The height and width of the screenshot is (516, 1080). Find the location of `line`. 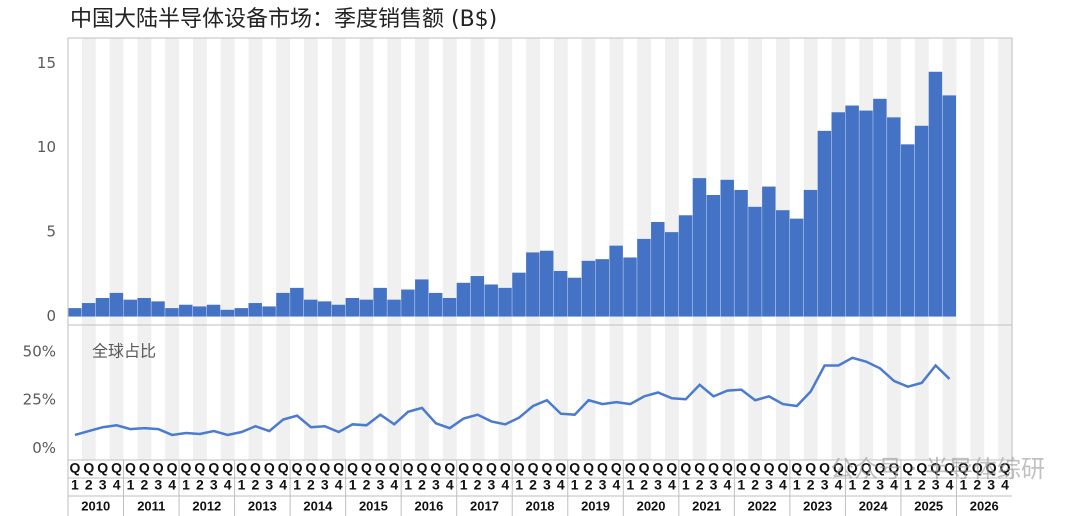

line is located at coordinates (512, 396).